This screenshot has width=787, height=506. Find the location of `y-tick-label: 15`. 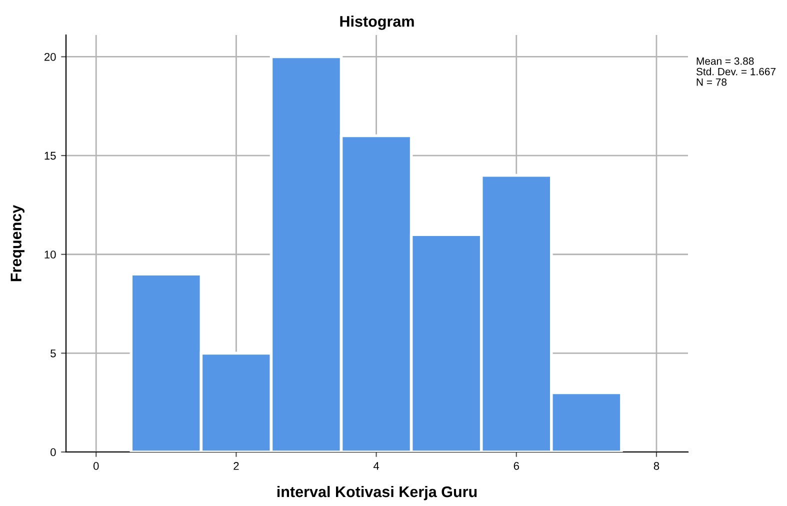

y-tick-label: 15 is located at coordinates (50, 156).